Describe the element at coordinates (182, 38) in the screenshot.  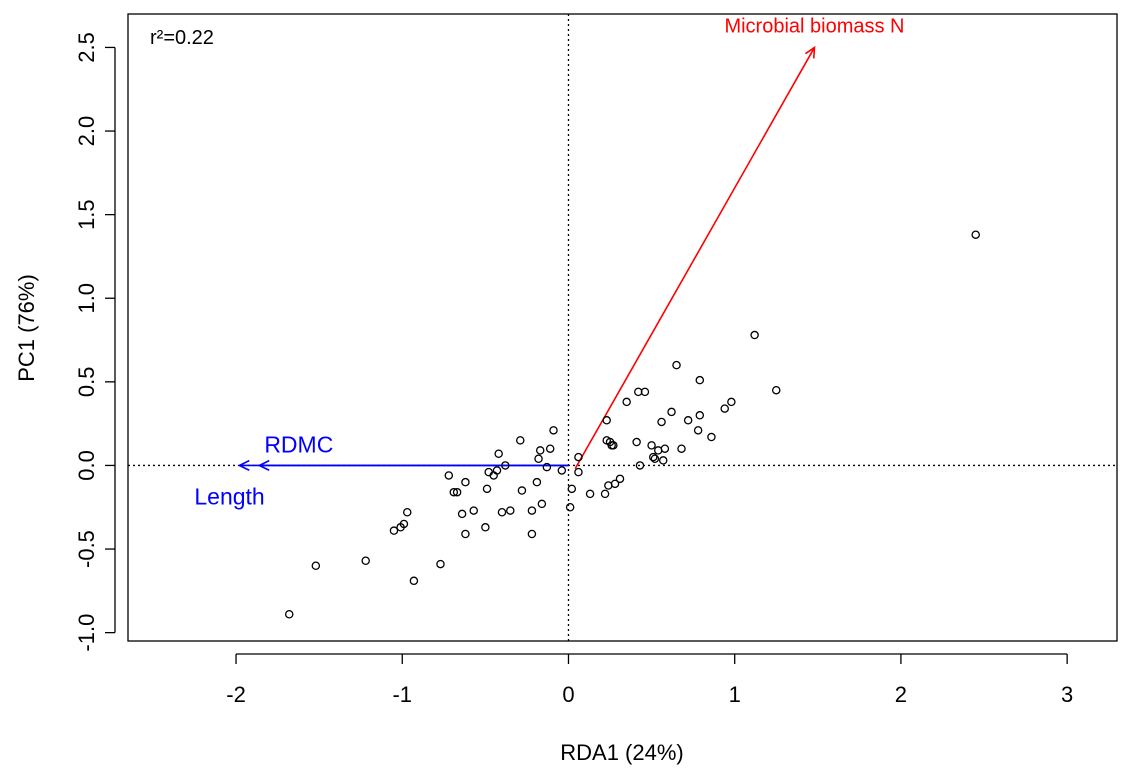
I see `r-squared-annotation: r²=0.22` at that location.